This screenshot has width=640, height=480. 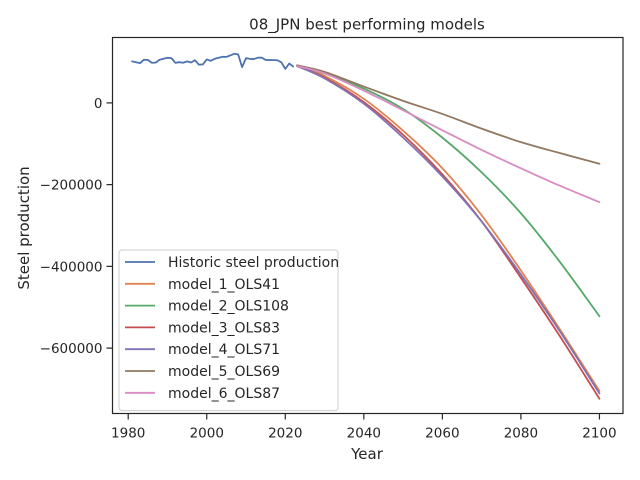 What do you see at coordinates (521, 434) in the screenshot?
I see `x-tick-label: 2080` at bounding box center [521, 434].